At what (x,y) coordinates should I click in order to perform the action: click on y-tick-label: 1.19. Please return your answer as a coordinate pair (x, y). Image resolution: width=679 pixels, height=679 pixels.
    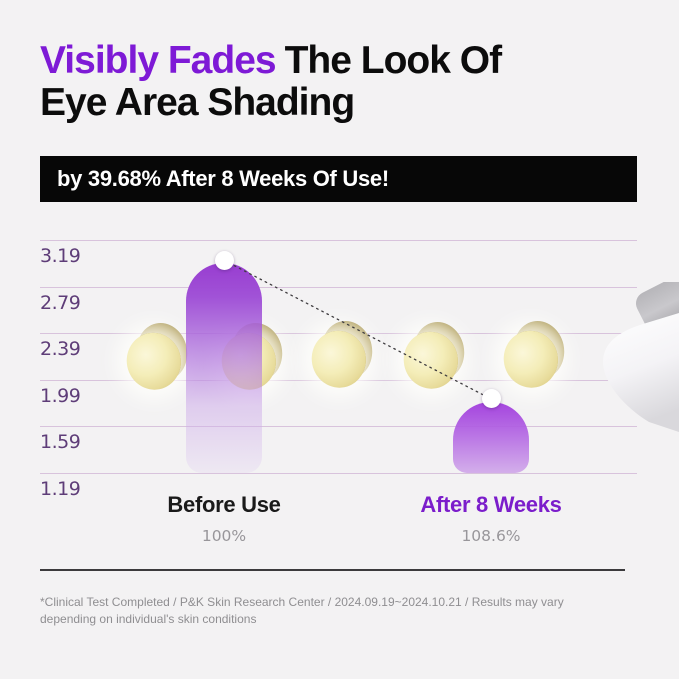
    Looking at the image, I should click on (60, 489).